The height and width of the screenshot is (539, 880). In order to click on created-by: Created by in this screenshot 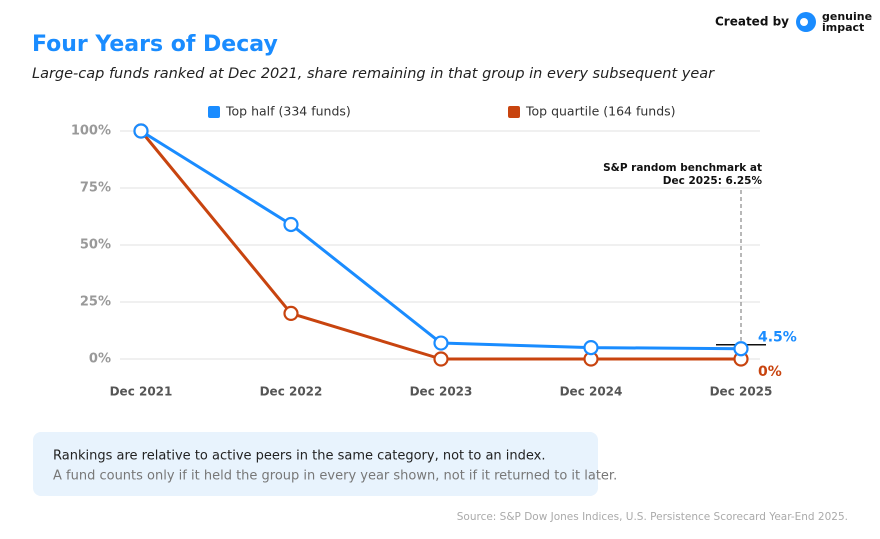, I will do `click(752, 22)`.